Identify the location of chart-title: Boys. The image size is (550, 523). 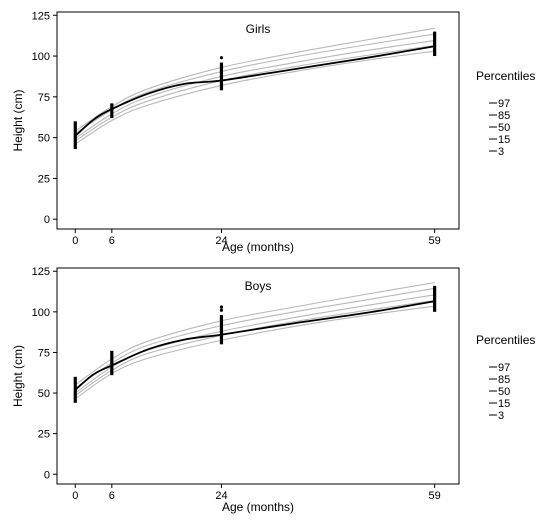
(258, 286).